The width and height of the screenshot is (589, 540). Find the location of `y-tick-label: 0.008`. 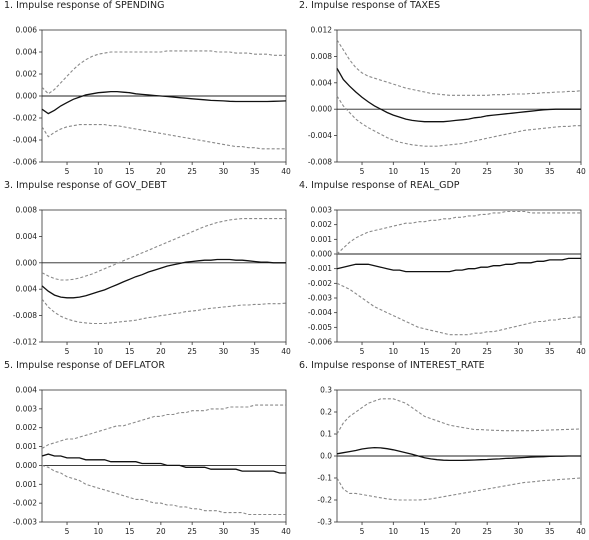

y-tick-label: 0.008 is located at coordinates (27, 210).